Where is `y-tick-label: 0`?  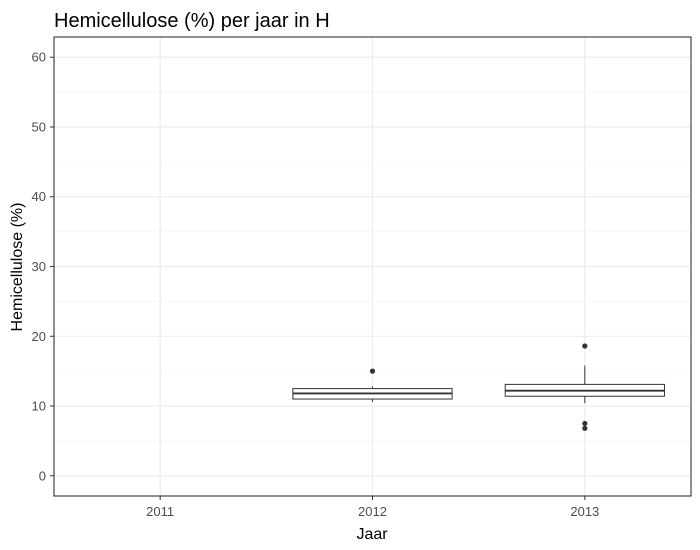 y-tick-label: 0 is located at coordinates (42, 475).